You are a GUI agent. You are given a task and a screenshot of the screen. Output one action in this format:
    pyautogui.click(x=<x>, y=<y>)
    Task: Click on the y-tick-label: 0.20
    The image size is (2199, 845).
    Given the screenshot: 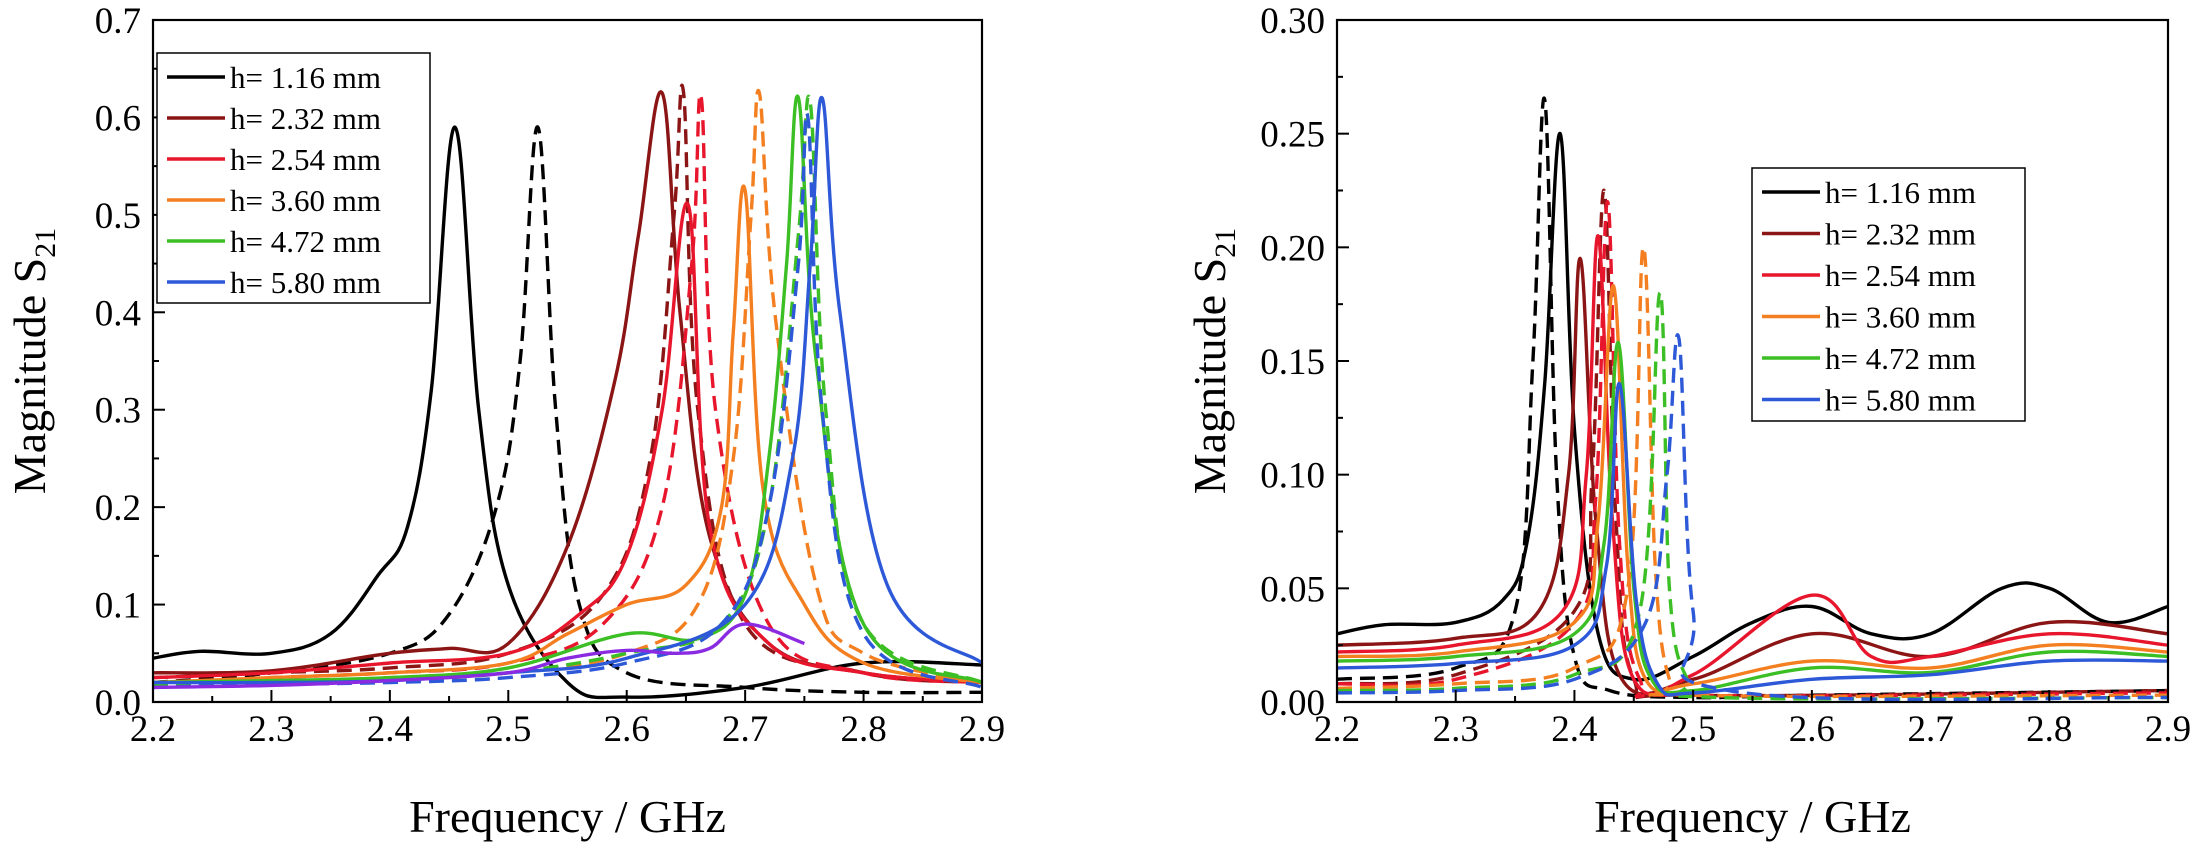 What is the action you would take?
    pyautogui.click(x=1292, y=248)
    